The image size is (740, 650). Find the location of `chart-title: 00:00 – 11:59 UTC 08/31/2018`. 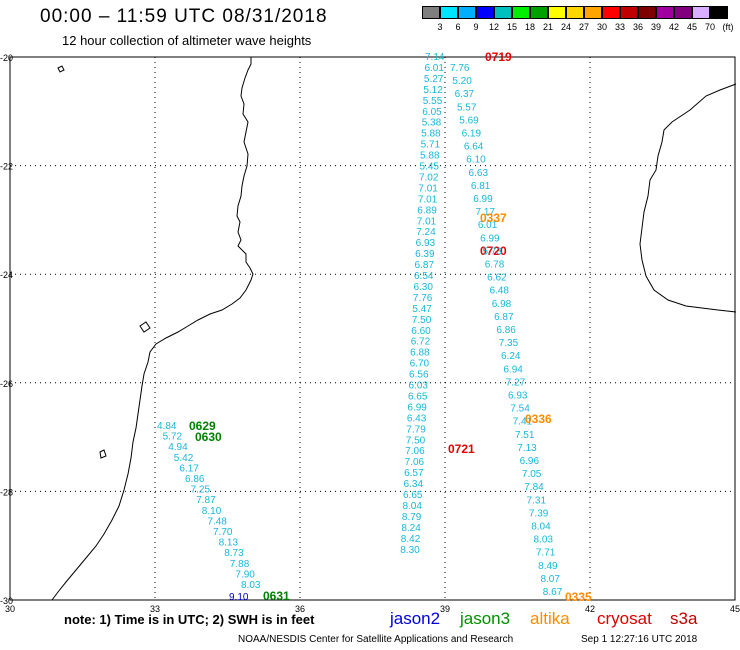

chart-title: 00:00 – 11:59 UTC 08/31/2018 is located at coordinates (184, 16).